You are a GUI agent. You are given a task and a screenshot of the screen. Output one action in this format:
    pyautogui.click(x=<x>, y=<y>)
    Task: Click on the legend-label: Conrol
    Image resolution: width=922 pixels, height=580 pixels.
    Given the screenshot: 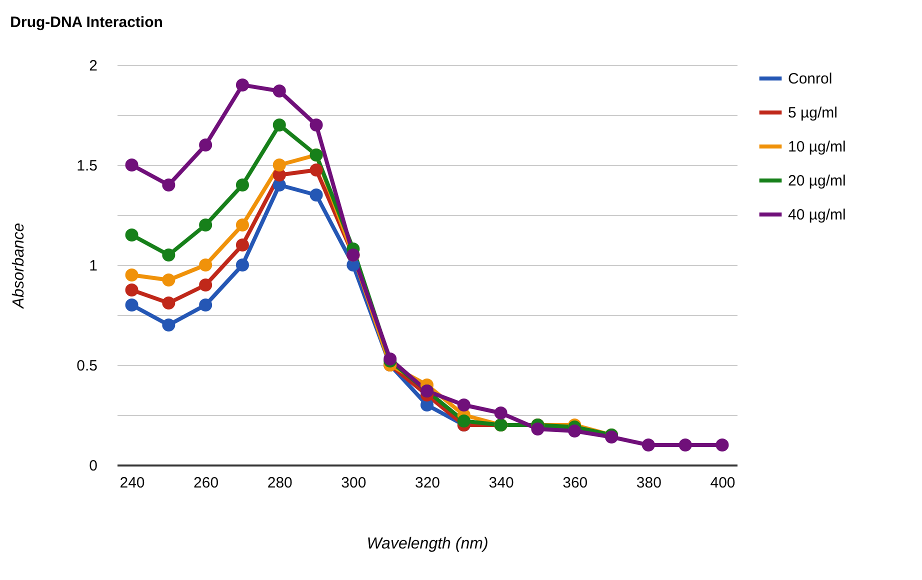 What is the action you would take?
    pyautogui.click(x=810, y=79)
    